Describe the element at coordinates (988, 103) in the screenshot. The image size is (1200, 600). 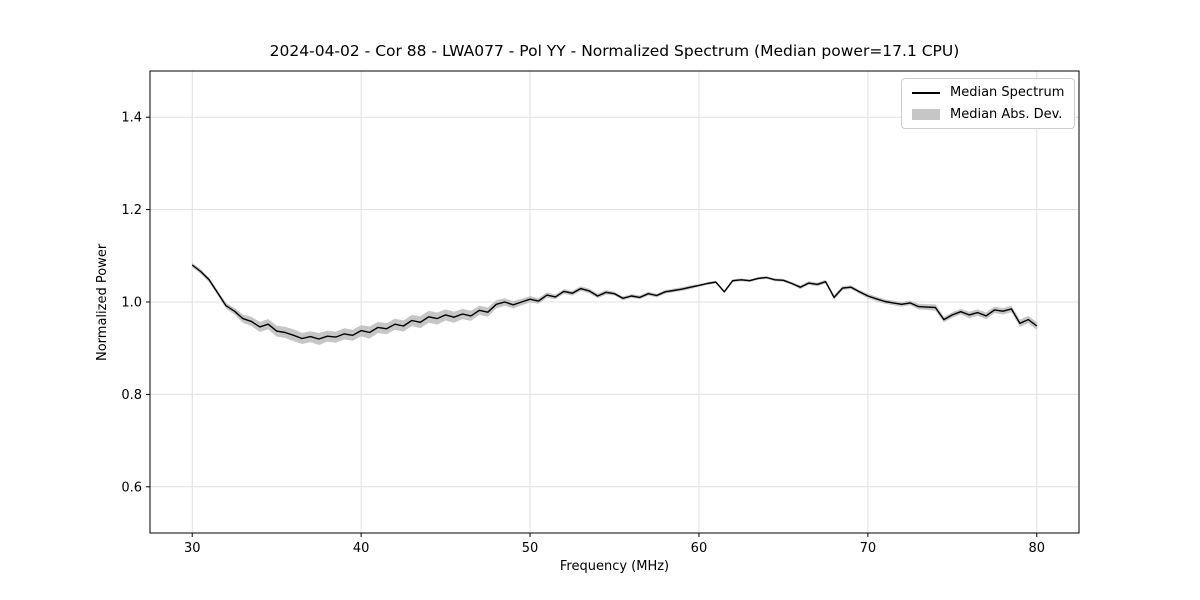
I see `legend: Median Spectrum Median Abs. Dev.` at that location.